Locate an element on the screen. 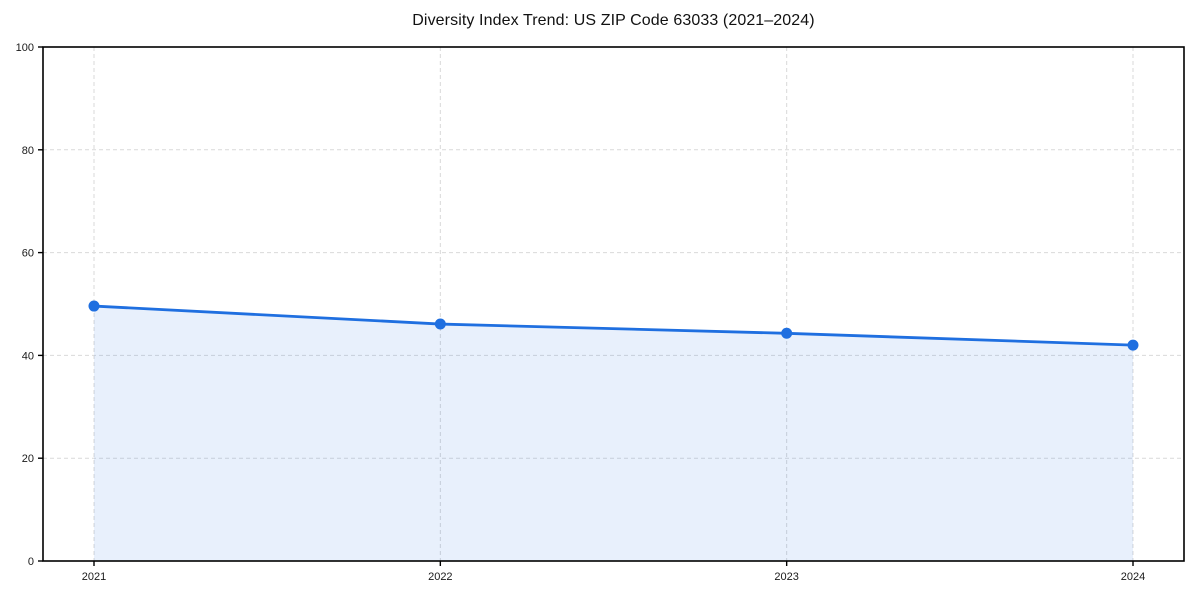  data-point-2021 is located at coordinates (94, 306).